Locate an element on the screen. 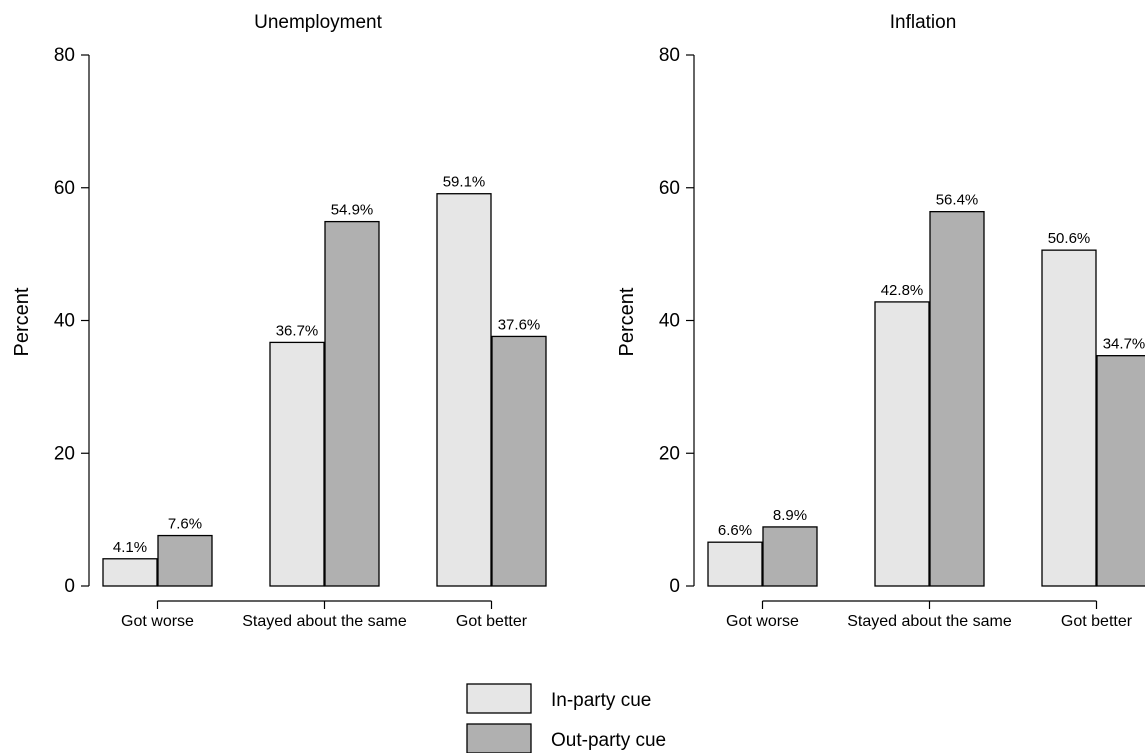 This screenshot has width=1145, height=753. legend-item-out-party: Out-party cue is located at coordinates (566, 738).